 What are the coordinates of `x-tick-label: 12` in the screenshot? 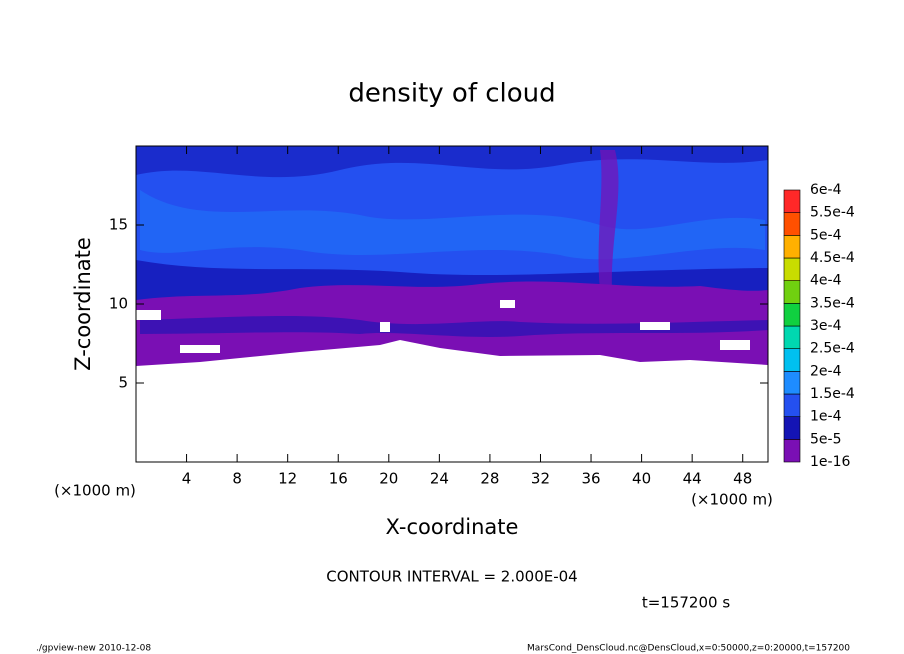 It's located at (287, 479).